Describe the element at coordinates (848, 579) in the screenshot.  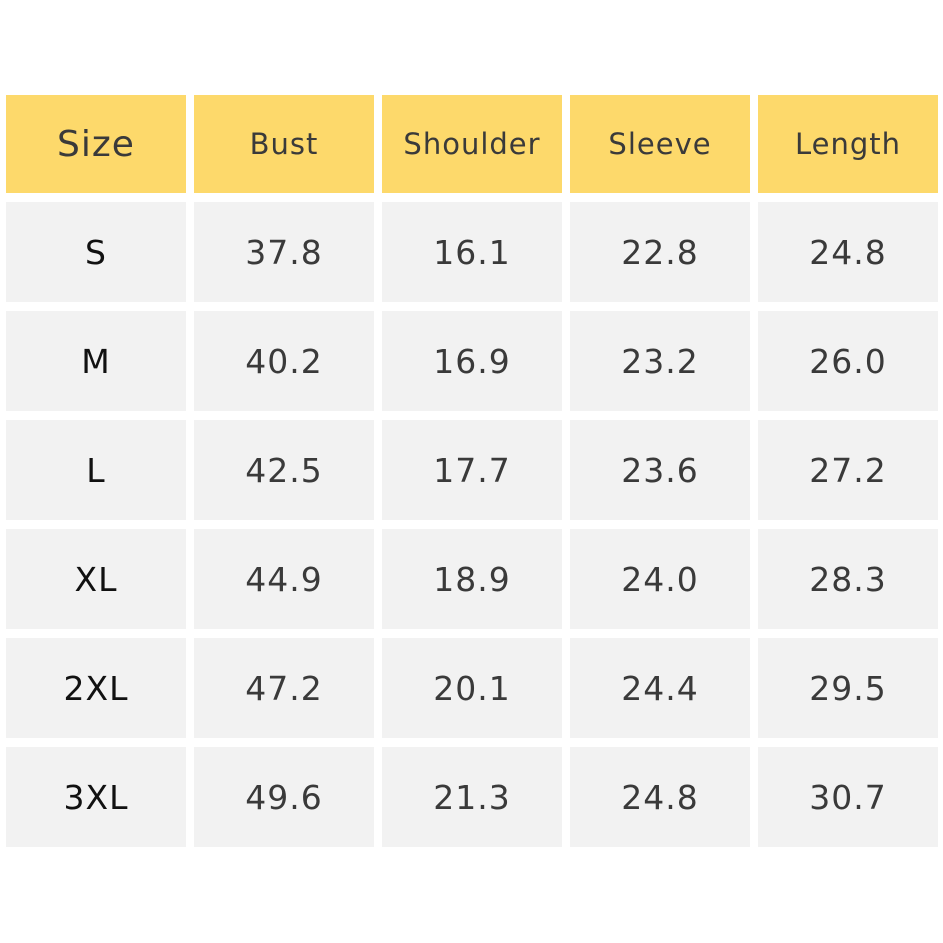
I see `value-cell: 28.3` at that location.